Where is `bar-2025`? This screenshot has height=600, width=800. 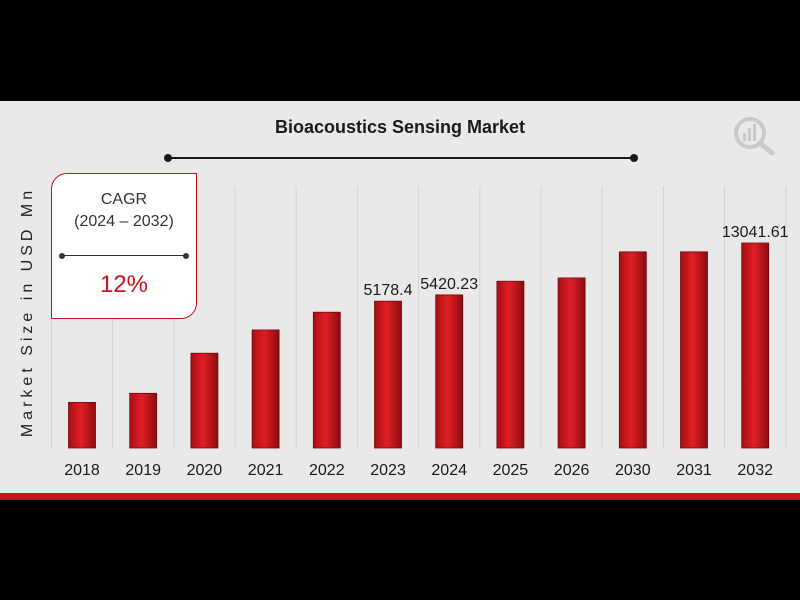
bar-2025 is located at coordinates (510, 364).